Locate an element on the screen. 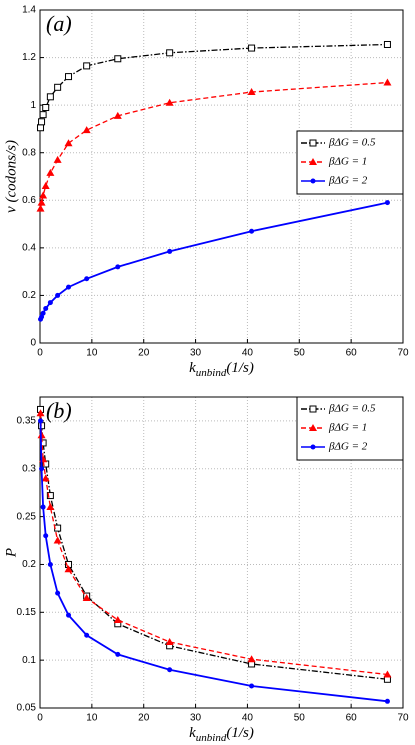 The height and width of the screenshot is (745, 415). y-tick-label: 0.6 is located at coordinates (29, 200).